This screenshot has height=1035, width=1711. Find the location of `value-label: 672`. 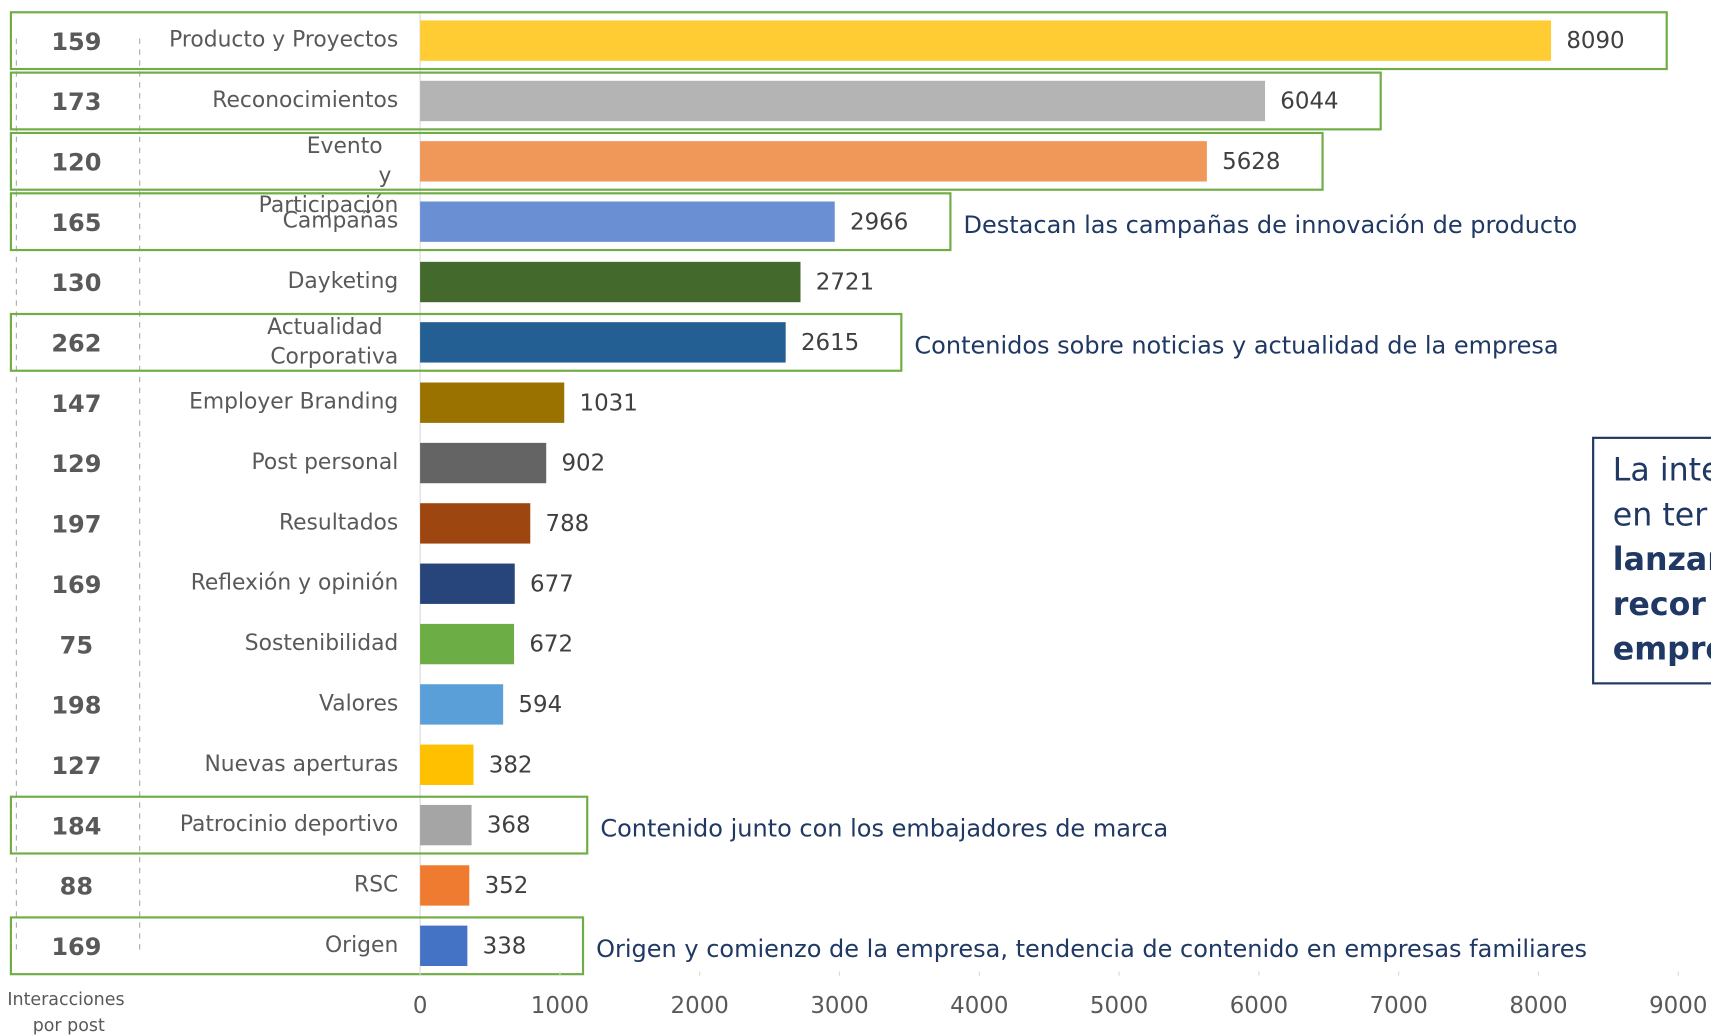

value-label: 672 is located at coordinates (551, 645).